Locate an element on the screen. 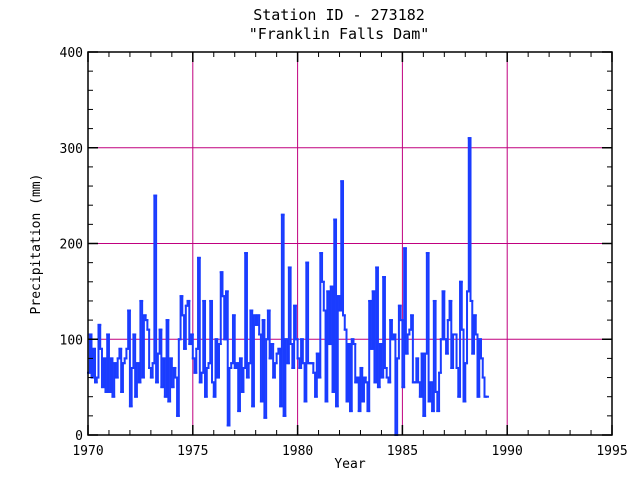 The image size is (640, 485). x-tick-label: 1985 is located at coordinates (402, 451).